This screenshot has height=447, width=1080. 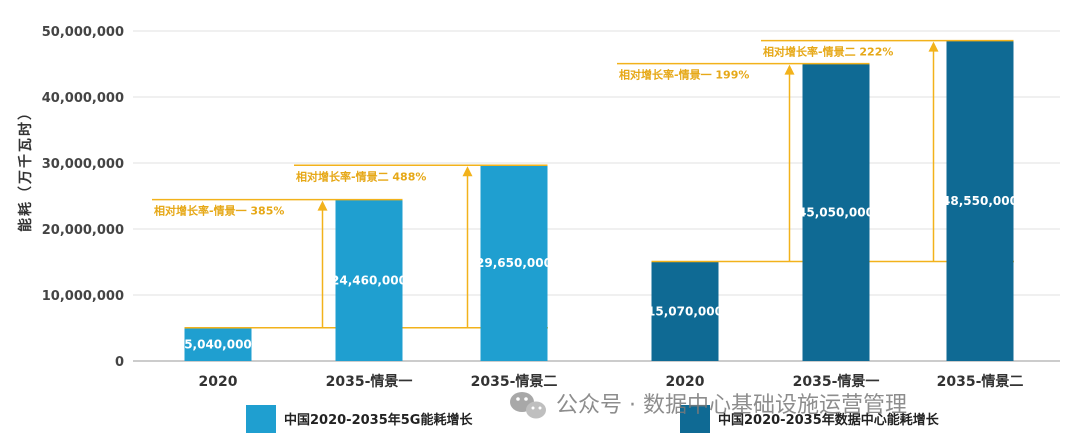 I want to click on bar-value-label: 45,050,000, so click(x=836, y=212).